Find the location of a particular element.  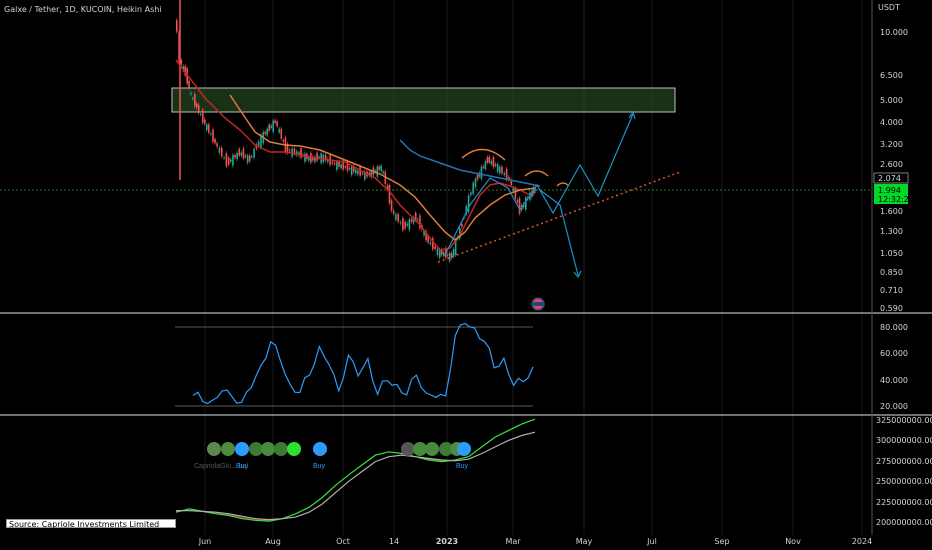

projection-path-down is located at coordinates (559, 232).